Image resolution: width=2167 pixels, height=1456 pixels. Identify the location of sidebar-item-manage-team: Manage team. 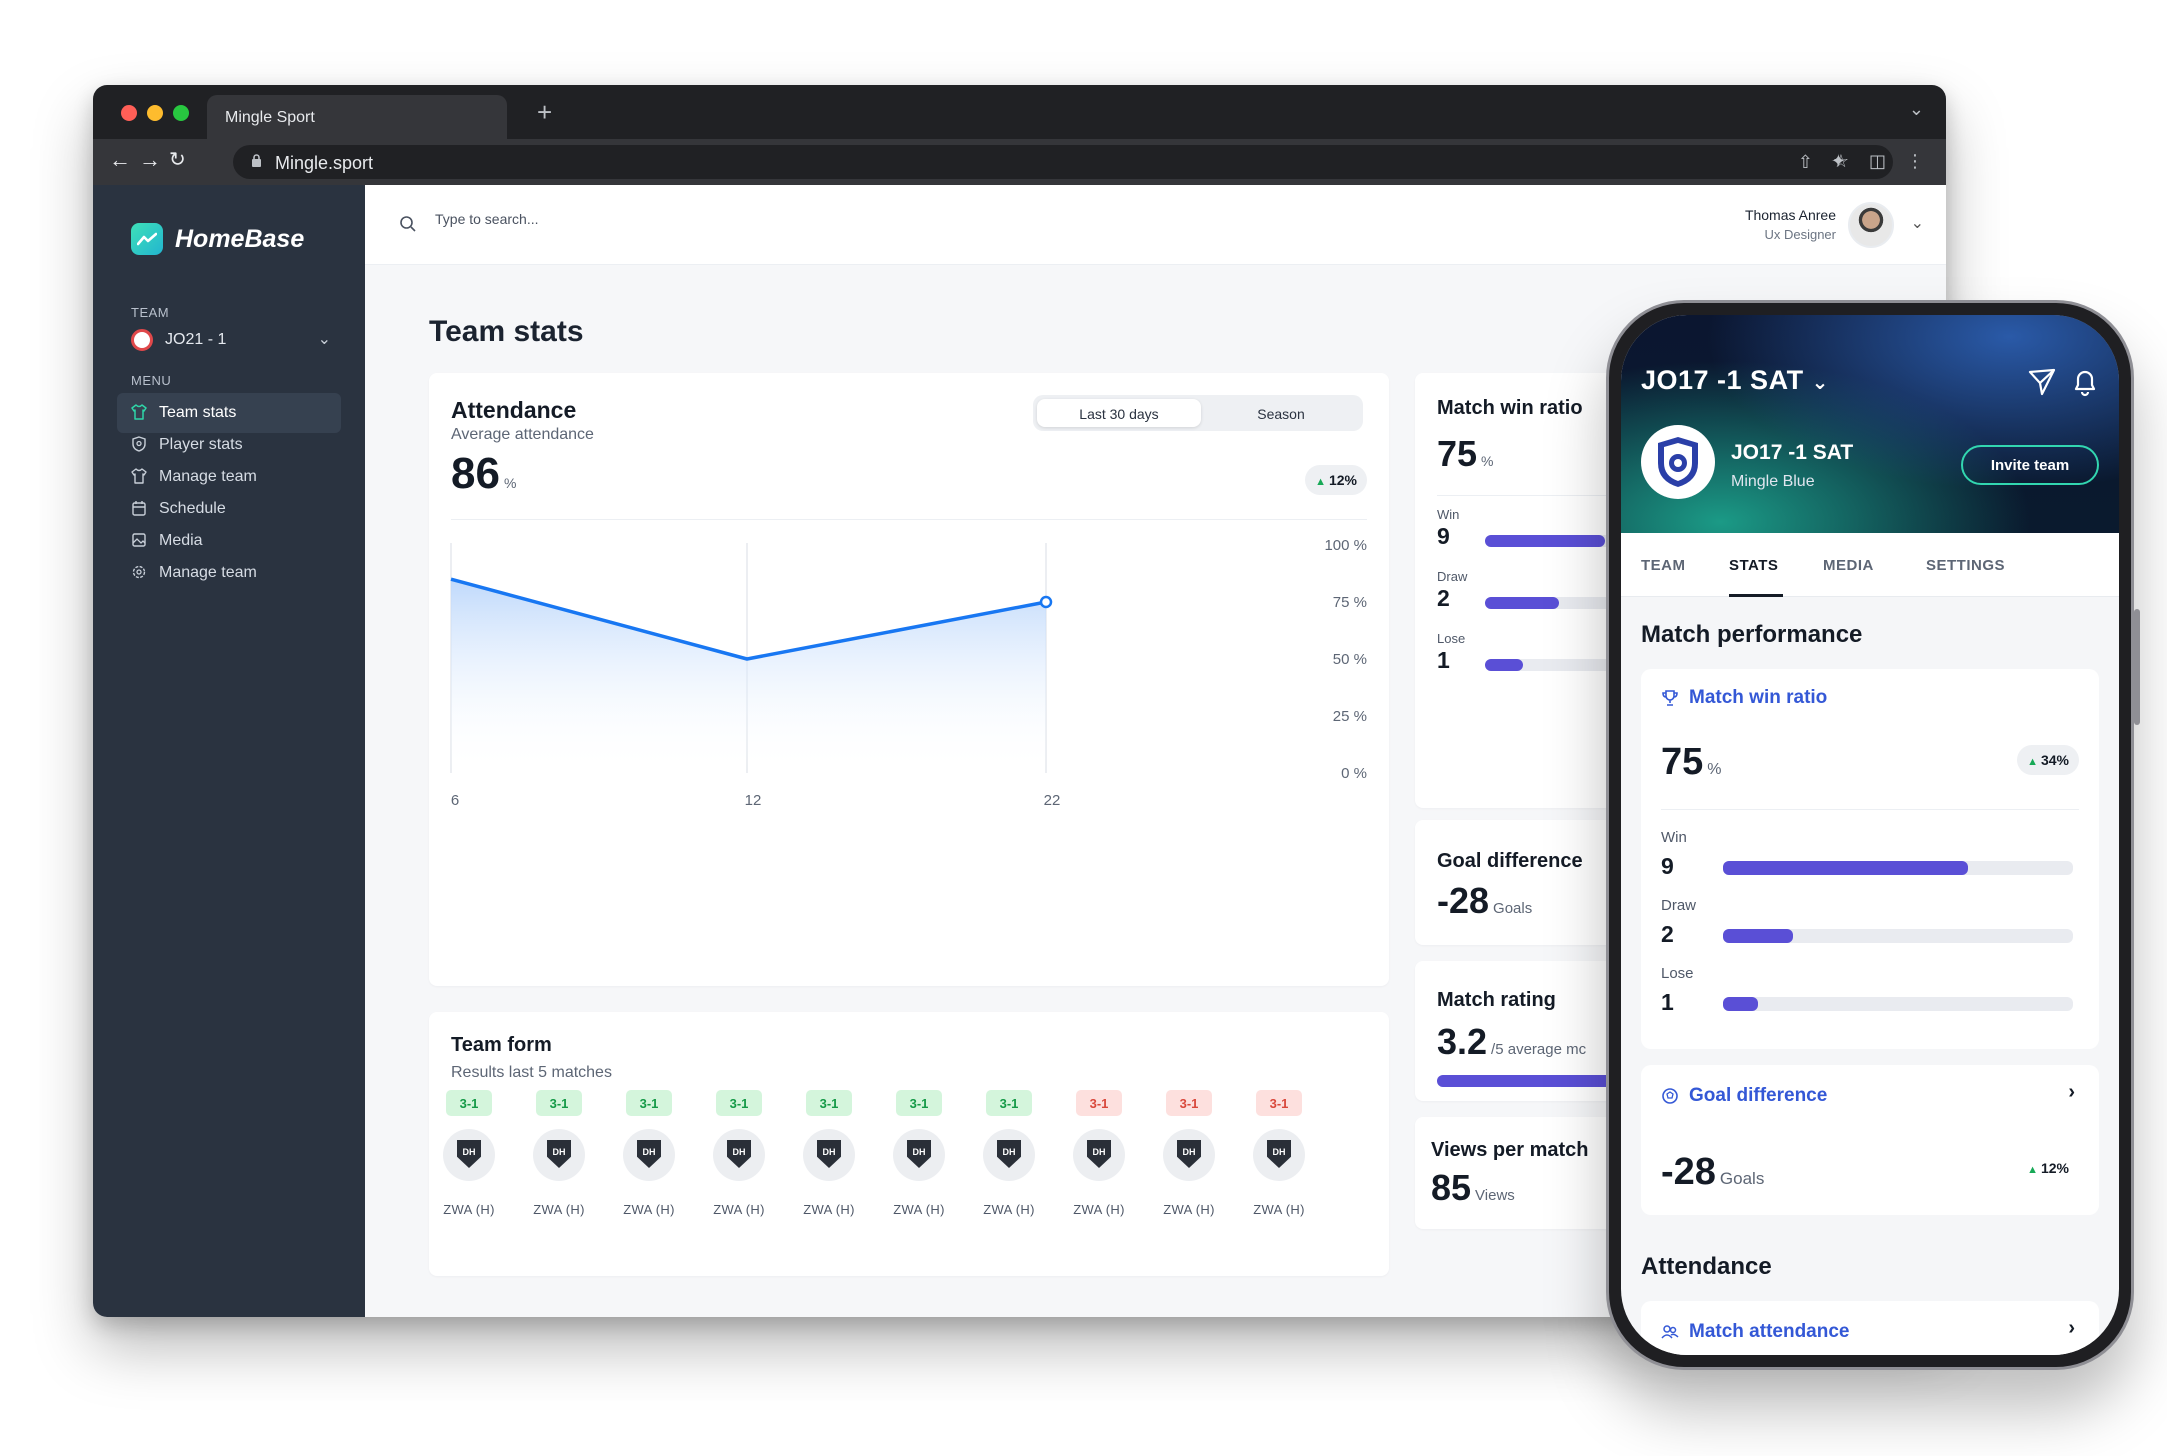
(229, 477).